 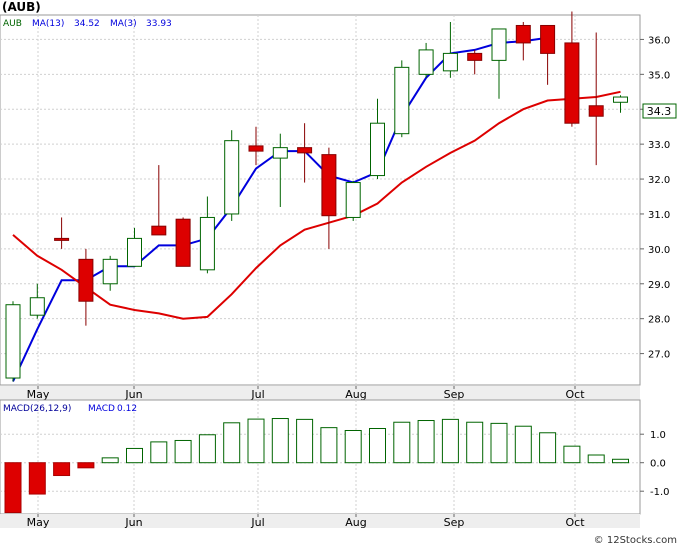 What do you see at coordinates (101, 409) in the screenshot?
I see `macd-label: MACD` at bounding box center [101, 409].